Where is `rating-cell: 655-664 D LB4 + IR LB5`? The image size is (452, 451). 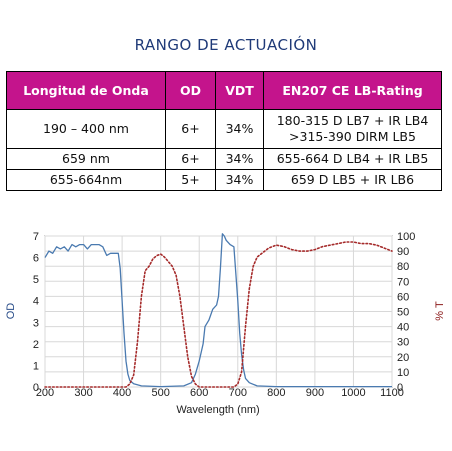 rating-cell: 655-664 D LB4 + IR LB5 is located at coordinates (352, 159).